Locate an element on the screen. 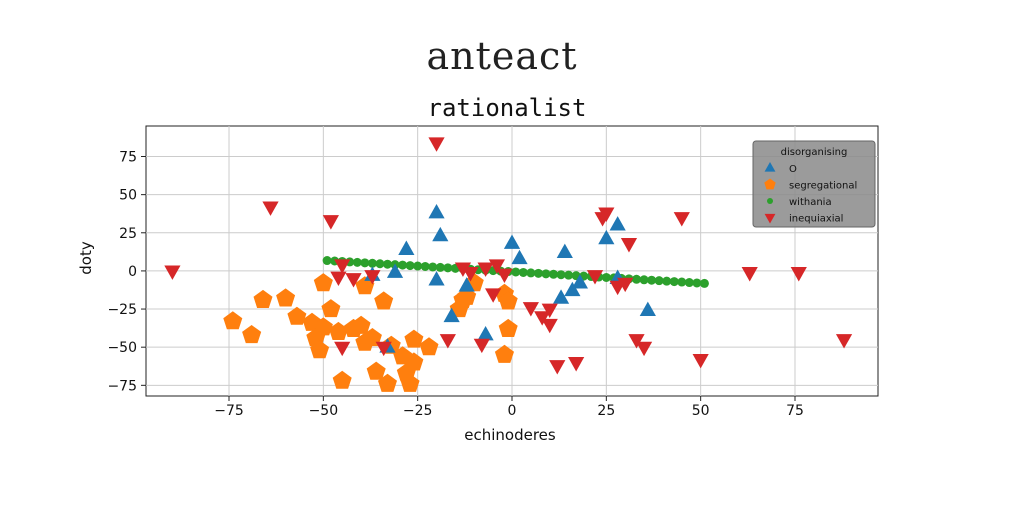  y-tick-label: 50 is located at coordinates (128, 196).